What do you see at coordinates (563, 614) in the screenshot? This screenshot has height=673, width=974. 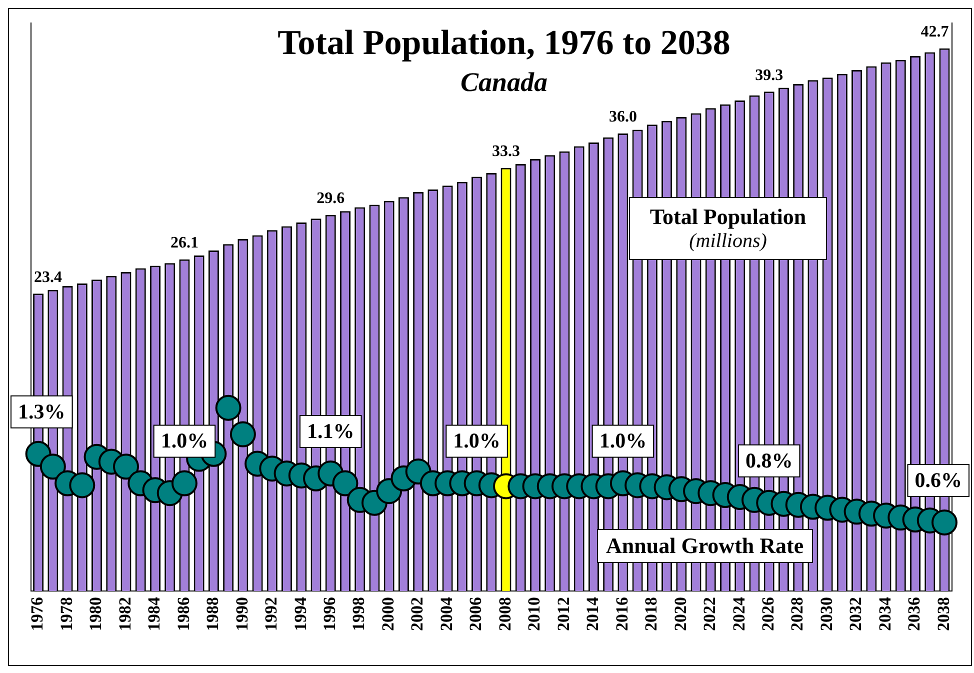 I see `x-tick-label: 2012` at bounding box center [563, 614].